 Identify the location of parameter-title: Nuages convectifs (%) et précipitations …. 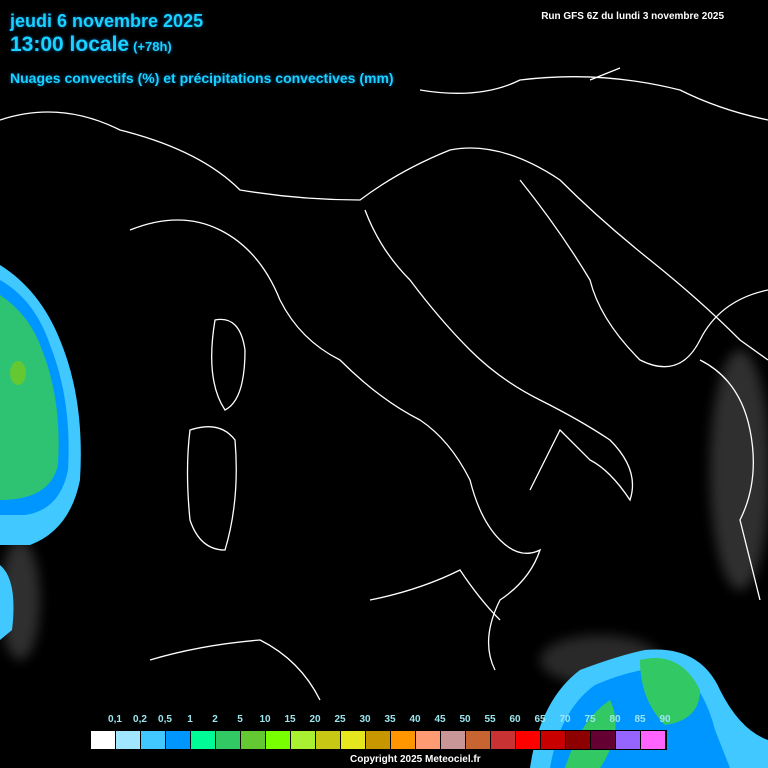
(202, 78).